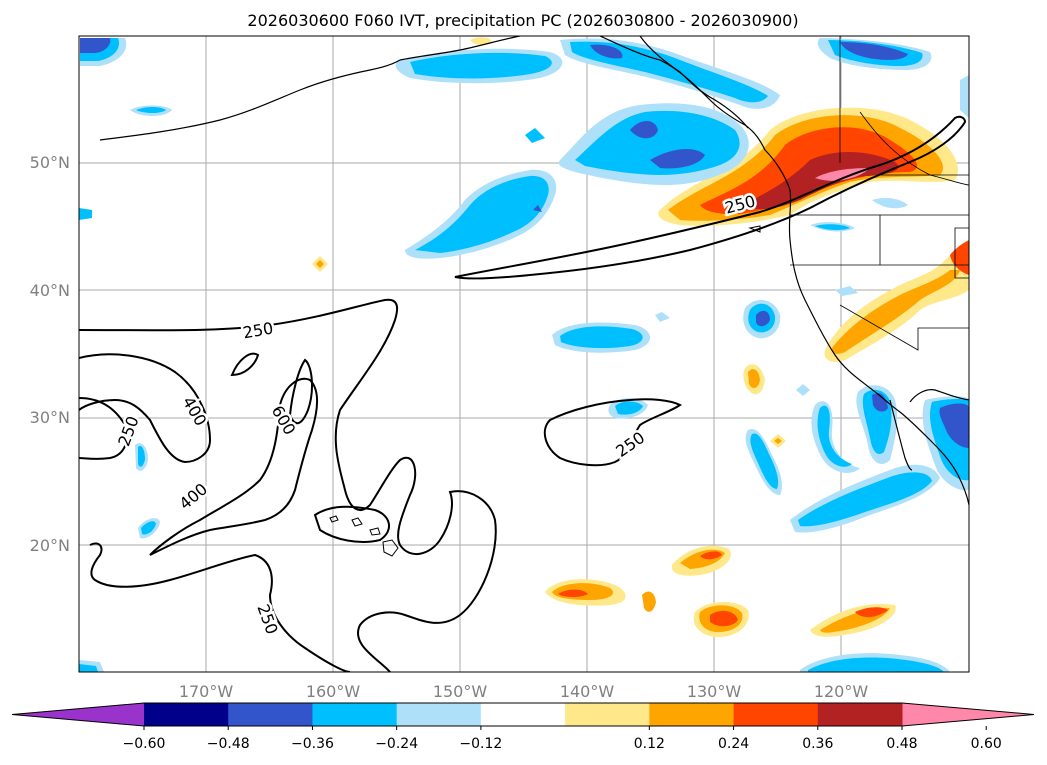 The width and height of the screenshot is (1047, 765). What do you see at coordinates (396, 744) in the screenshot?
I see `colorbar-tick-label: −0.24` at bounding box center [396, 744].